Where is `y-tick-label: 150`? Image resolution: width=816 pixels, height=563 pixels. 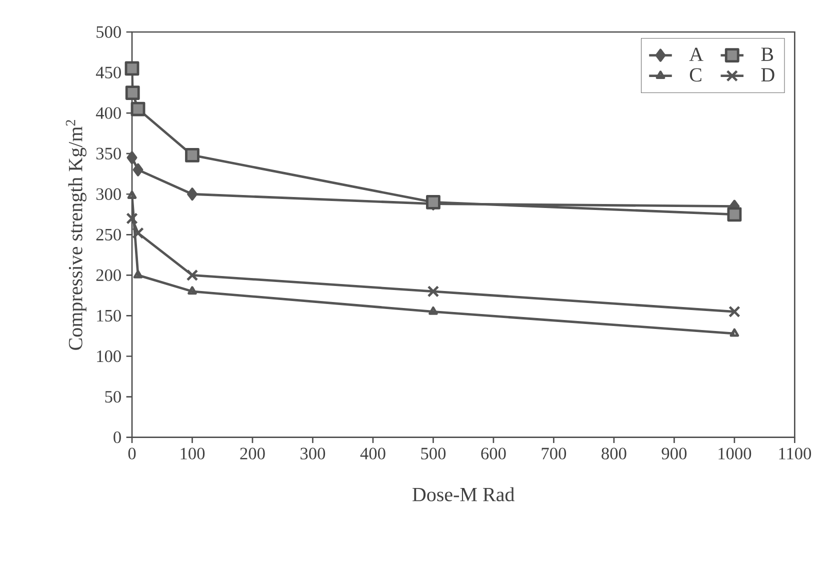 y-tick-label: 150 is located at coordinates (109, 316).